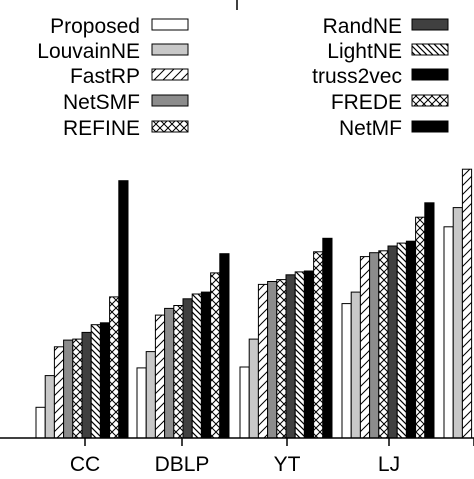  I want to click on bar-truss2vec-dblp, so click(206, 365).